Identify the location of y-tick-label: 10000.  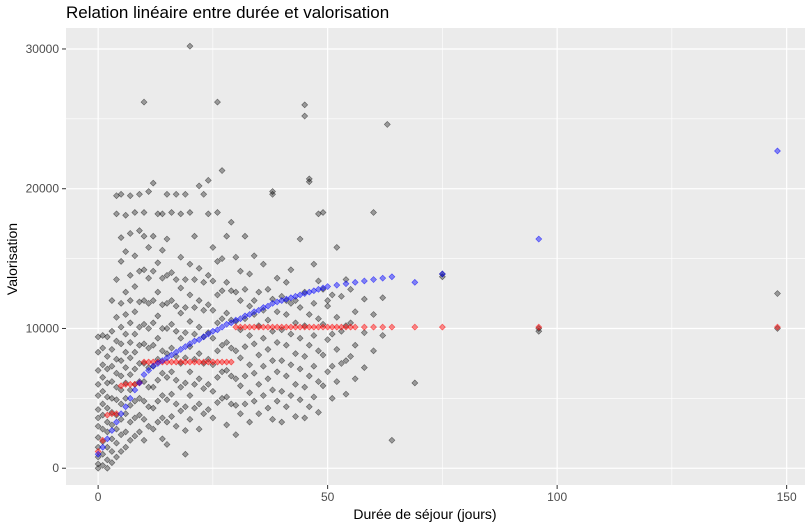
(43, 328).